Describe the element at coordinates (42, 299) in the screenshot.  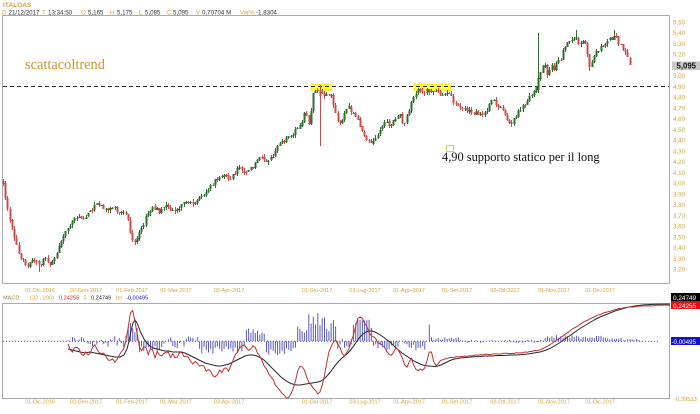
I see `svg-text: (32 , 200)` at that location.